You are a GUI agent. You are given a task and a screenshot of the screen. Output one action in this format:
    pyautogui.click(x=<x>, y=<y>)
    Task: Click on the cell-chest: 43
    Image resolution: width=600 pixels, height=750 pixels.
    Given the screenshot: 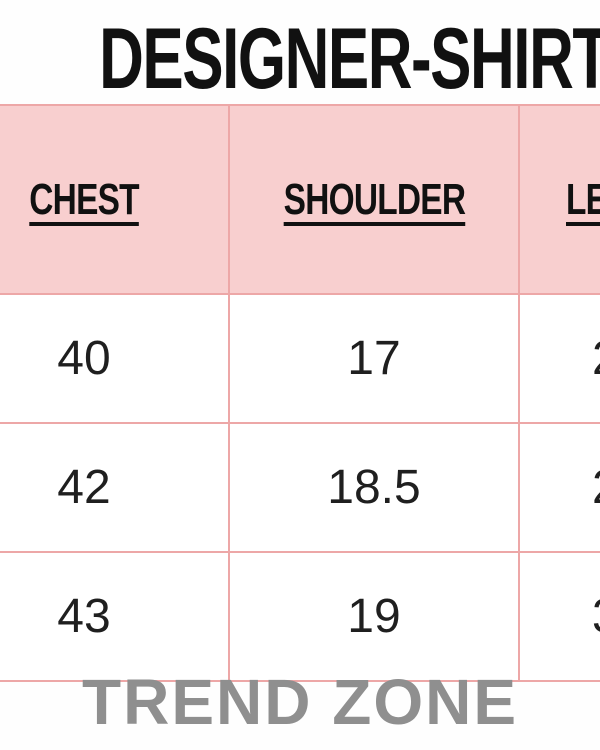 What is the action you would take?
    pyautogui.click(x=115, y=616)
    